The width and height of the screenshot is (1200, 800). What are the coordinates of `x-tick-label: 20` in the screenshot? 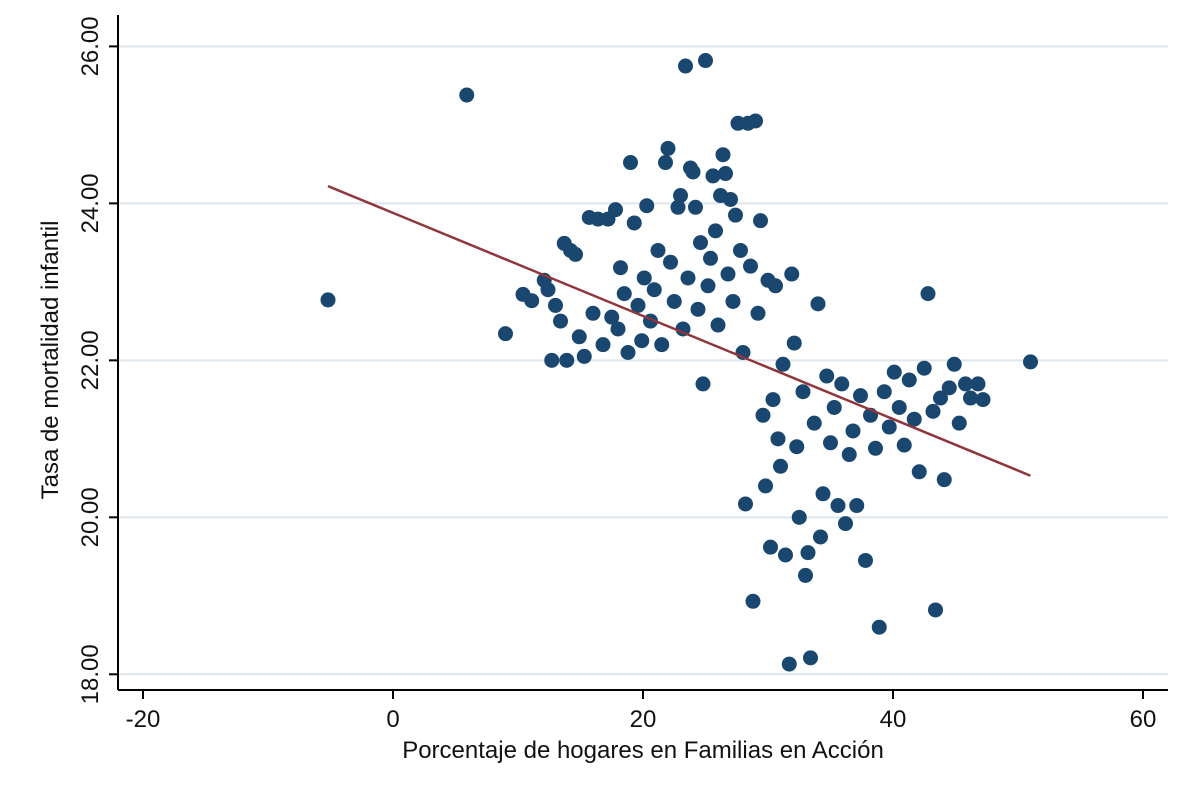 It's located at (643, 719).